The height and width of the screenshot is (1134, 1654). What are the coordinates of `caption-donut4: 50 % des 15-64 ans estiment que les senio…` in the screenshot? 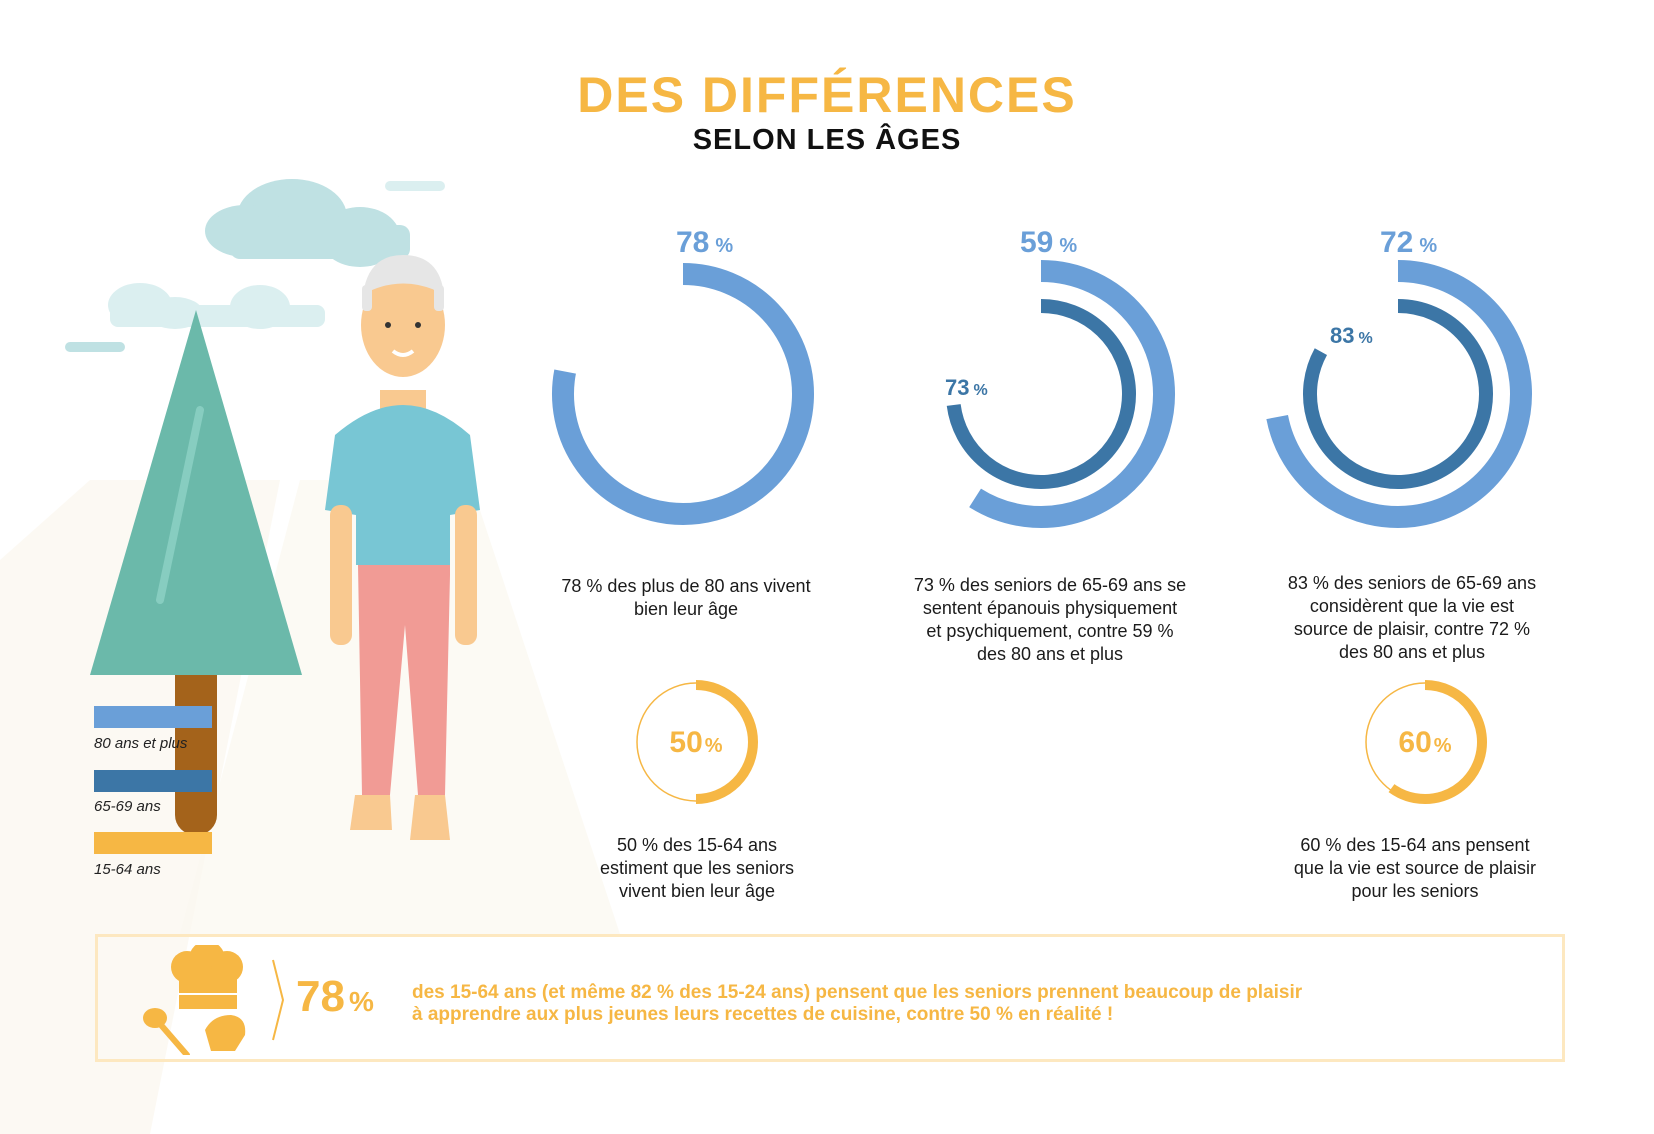 It's located at (697, 868).